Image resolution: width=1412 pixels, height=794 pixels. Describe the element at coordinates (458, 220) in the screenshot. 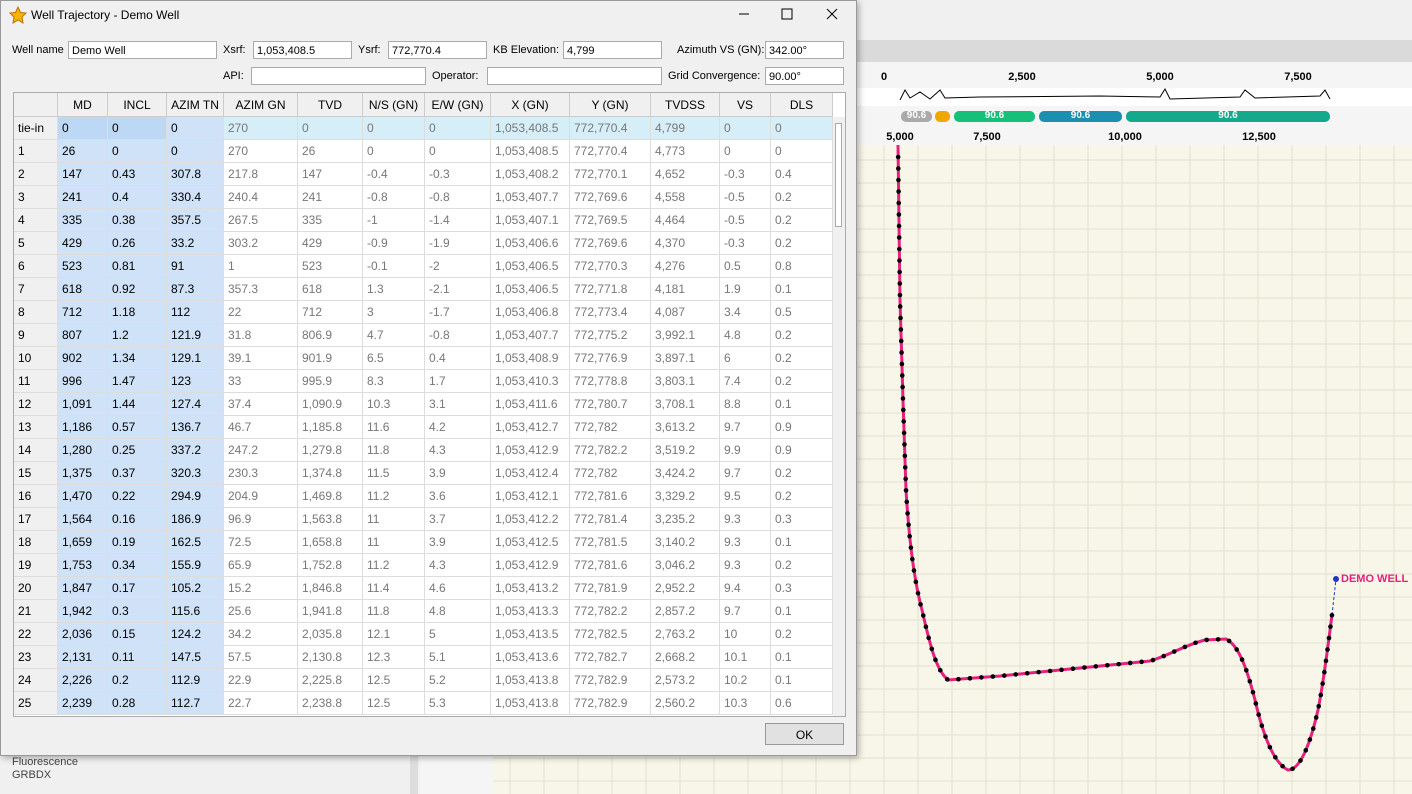

I see `table-cell: -1.4` at that location.